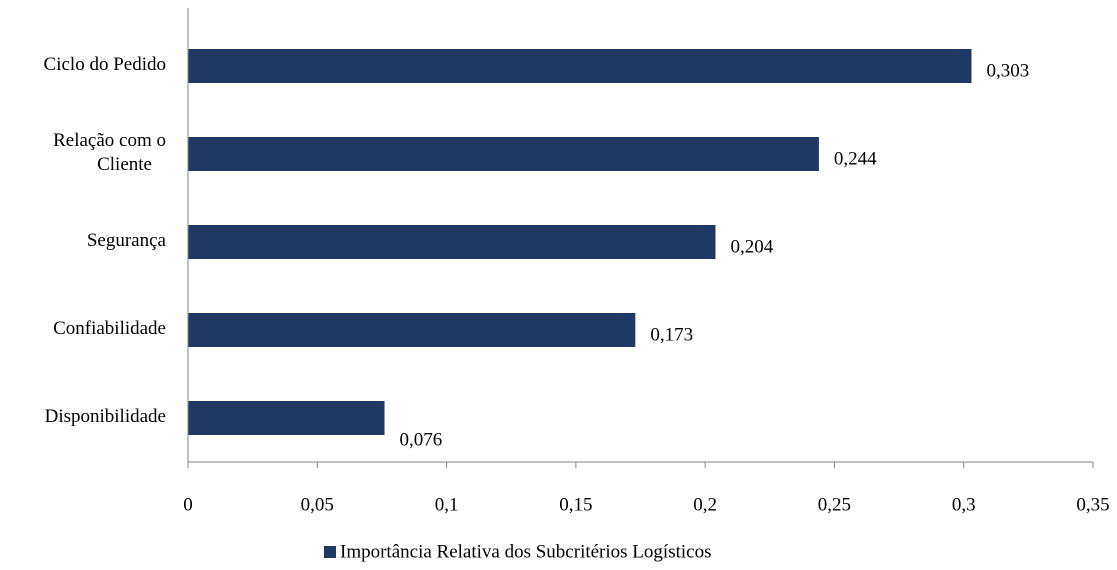 This screenshot has width=1117, height=570. Describe the element at coordinates (109, 152) in the screenshot. I see `category-label-2: Relação com o Cliente` at that location.